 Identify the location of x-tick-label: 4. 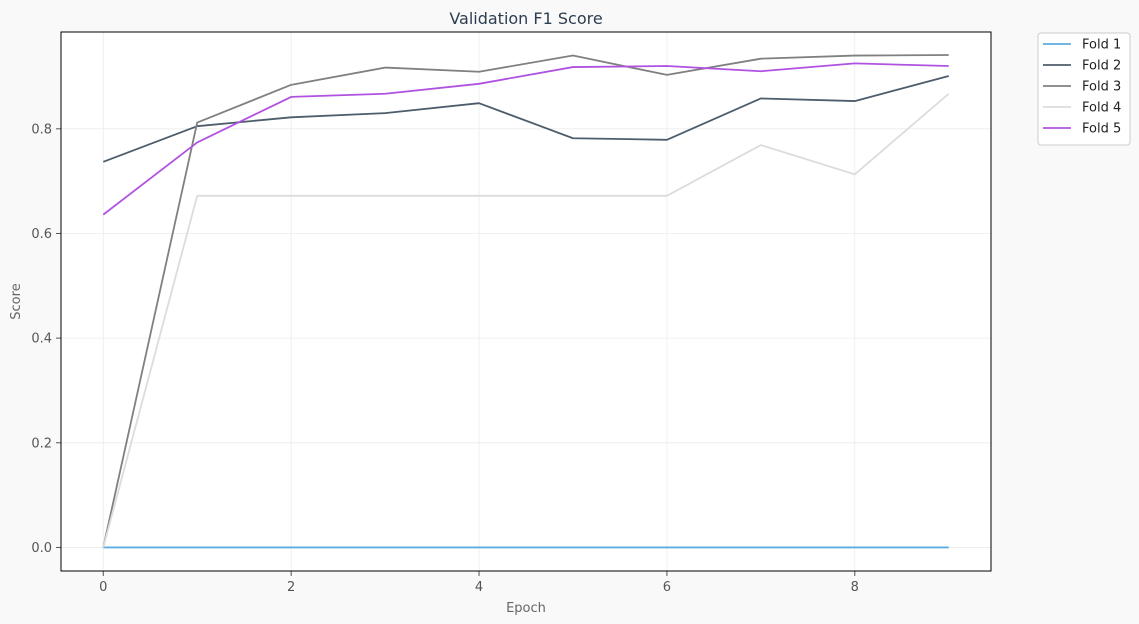
(479, 587).